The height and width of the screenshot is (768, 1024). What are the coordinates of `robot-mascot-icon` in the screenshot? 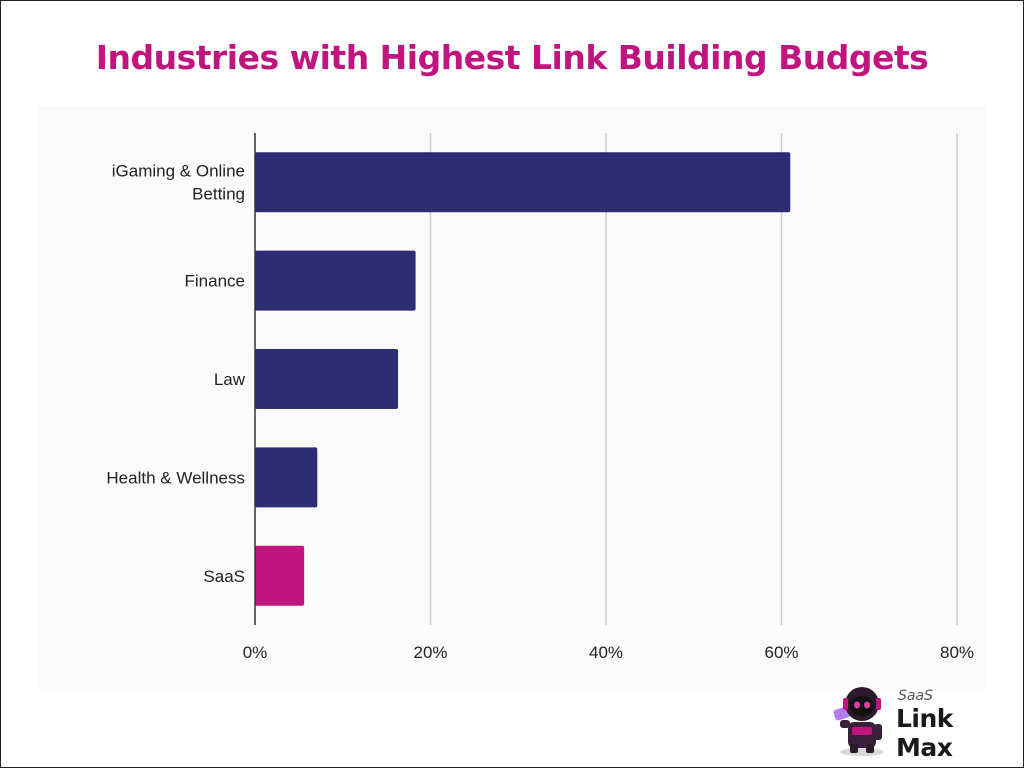 It's located at (858, 721).